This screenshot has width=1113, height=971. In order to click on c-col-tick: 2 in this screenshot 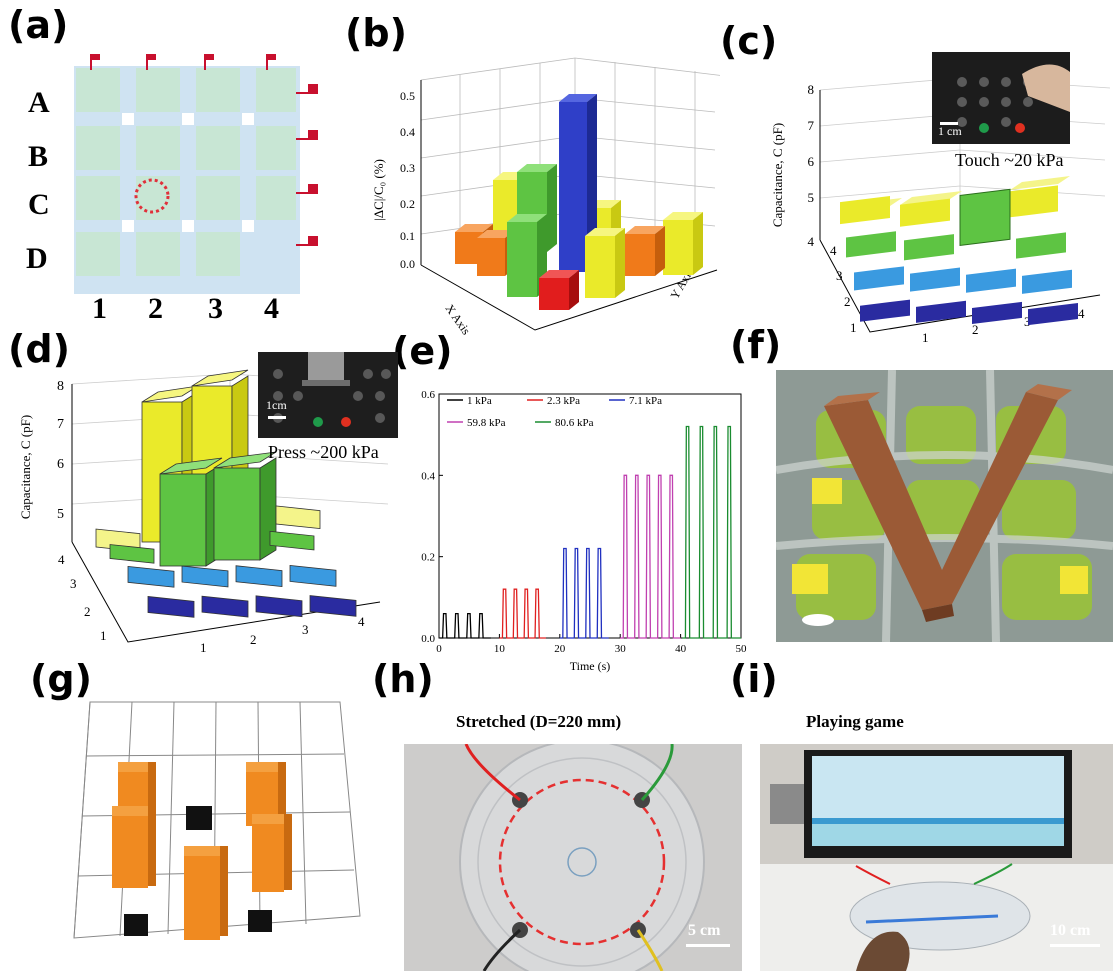, I will do `click(975, 329)`.